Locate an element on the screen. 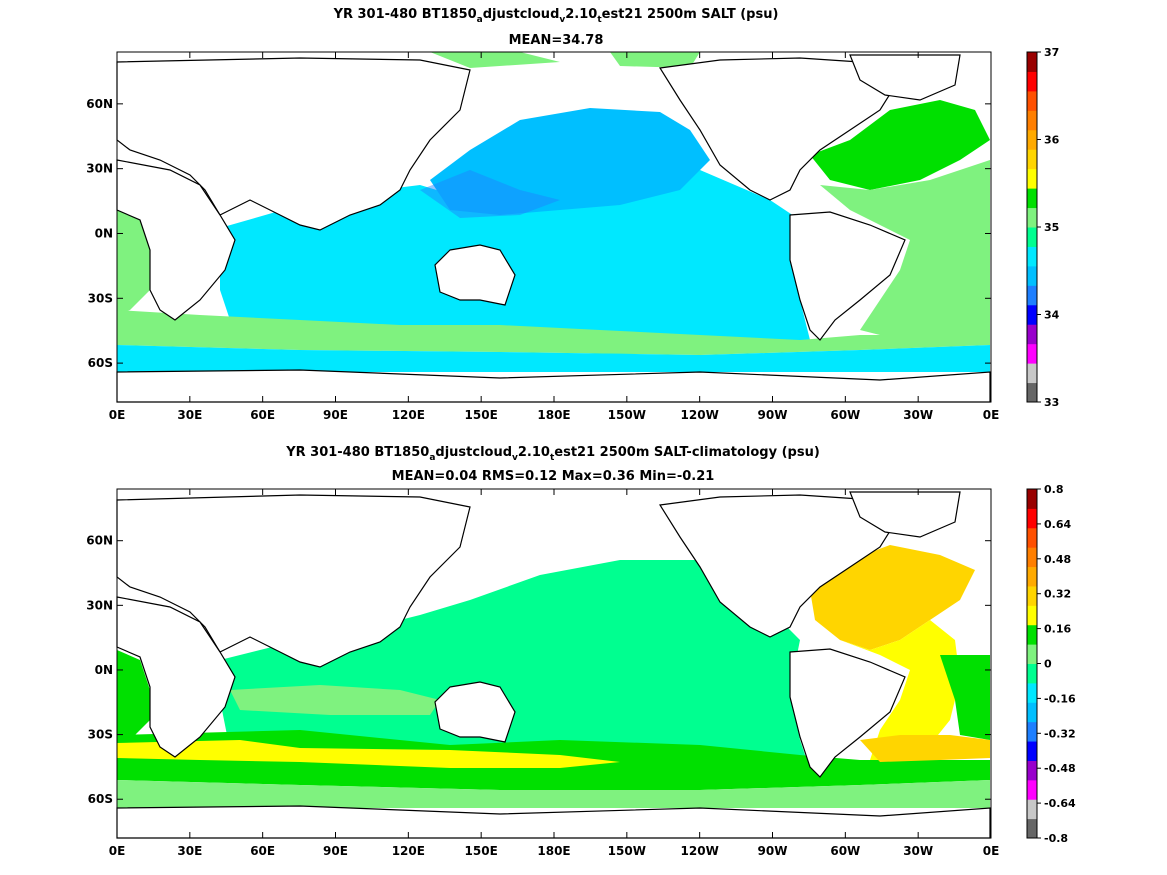 This screenshot has width=1167, height=875. ocean-field-north-atlantic-warm is located at coordinates (892, 597).